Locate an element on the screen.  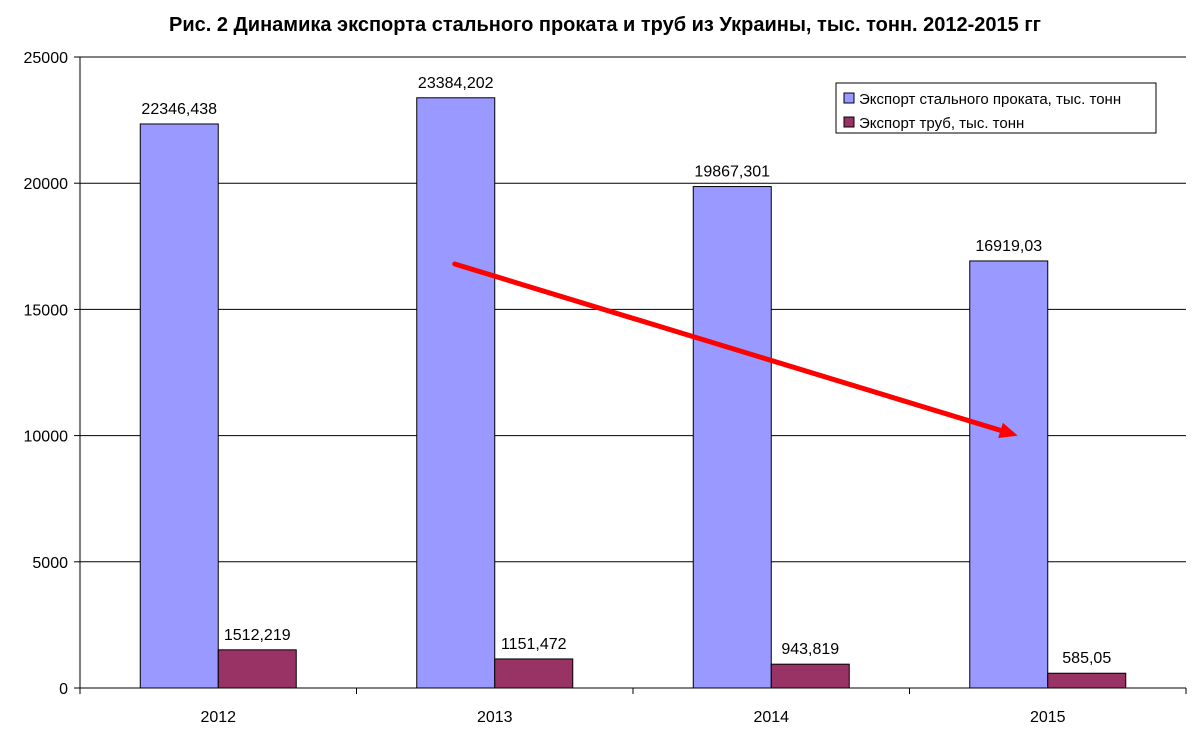
data-label: 16919,03 is located at coordinates (1008, 246).